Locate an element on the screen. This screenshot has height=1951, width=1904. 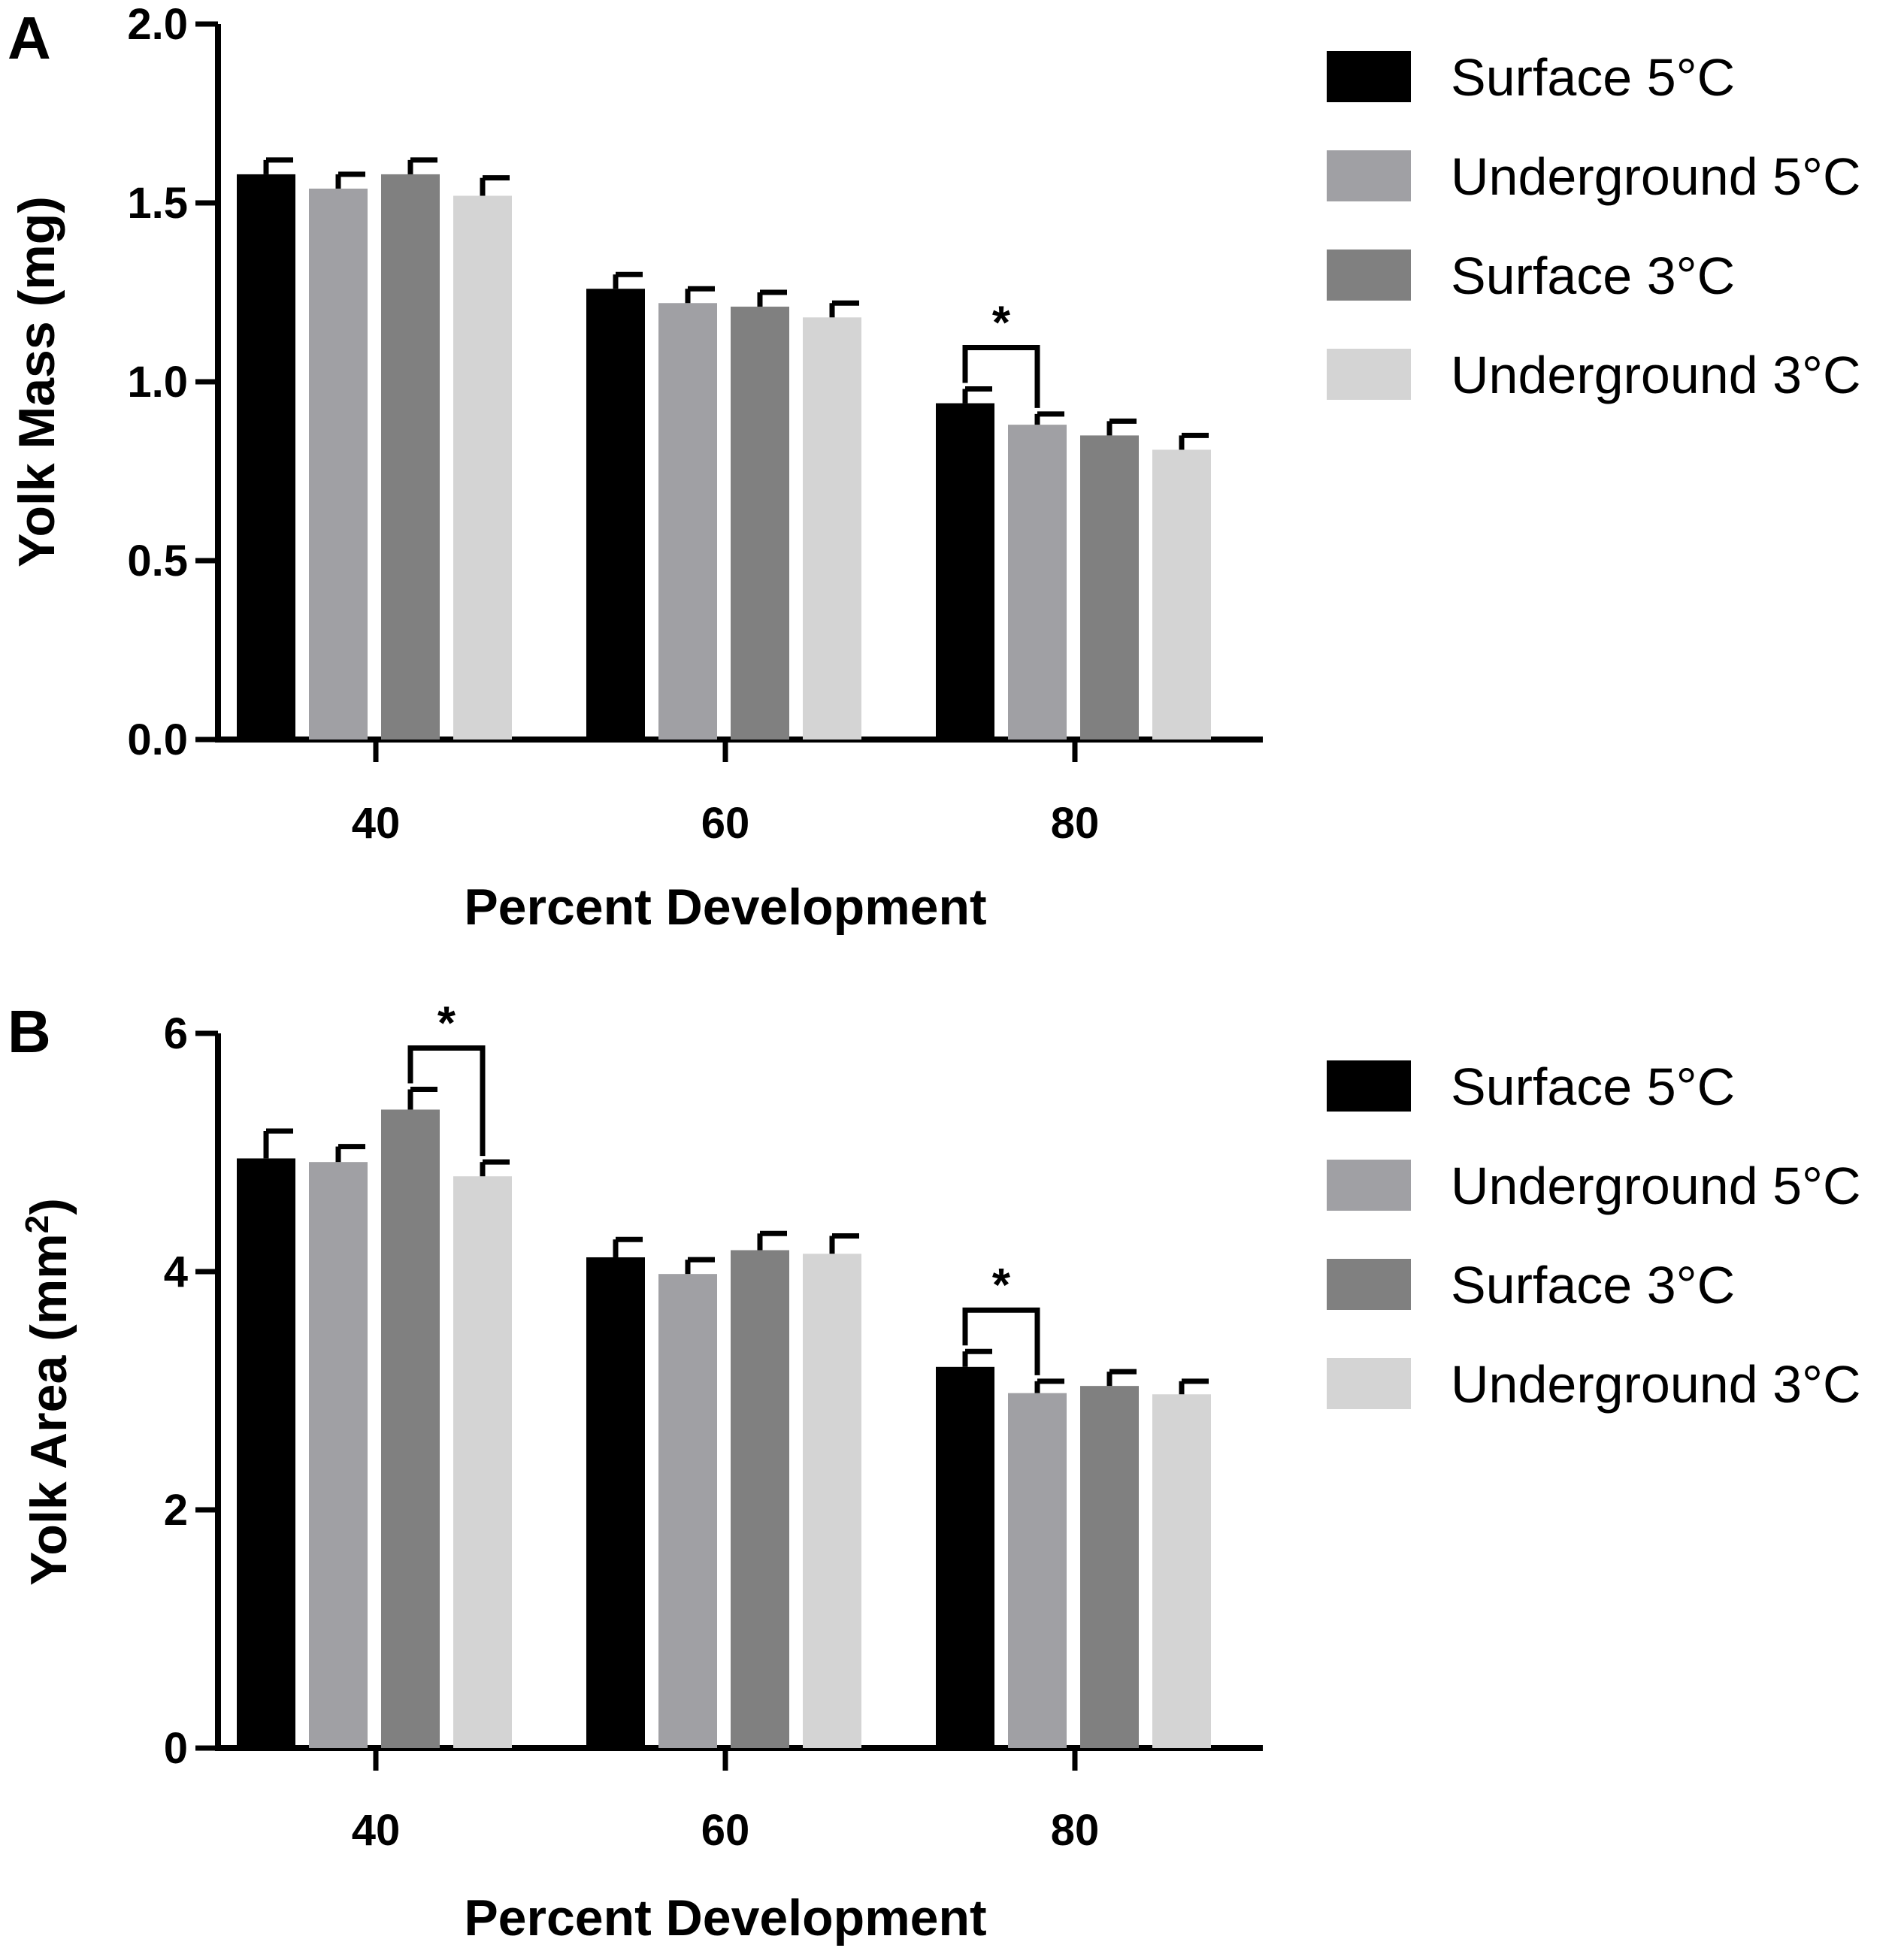
panel-b-x-ticks: 40 60 80 is located at coordinates (726, 1801).